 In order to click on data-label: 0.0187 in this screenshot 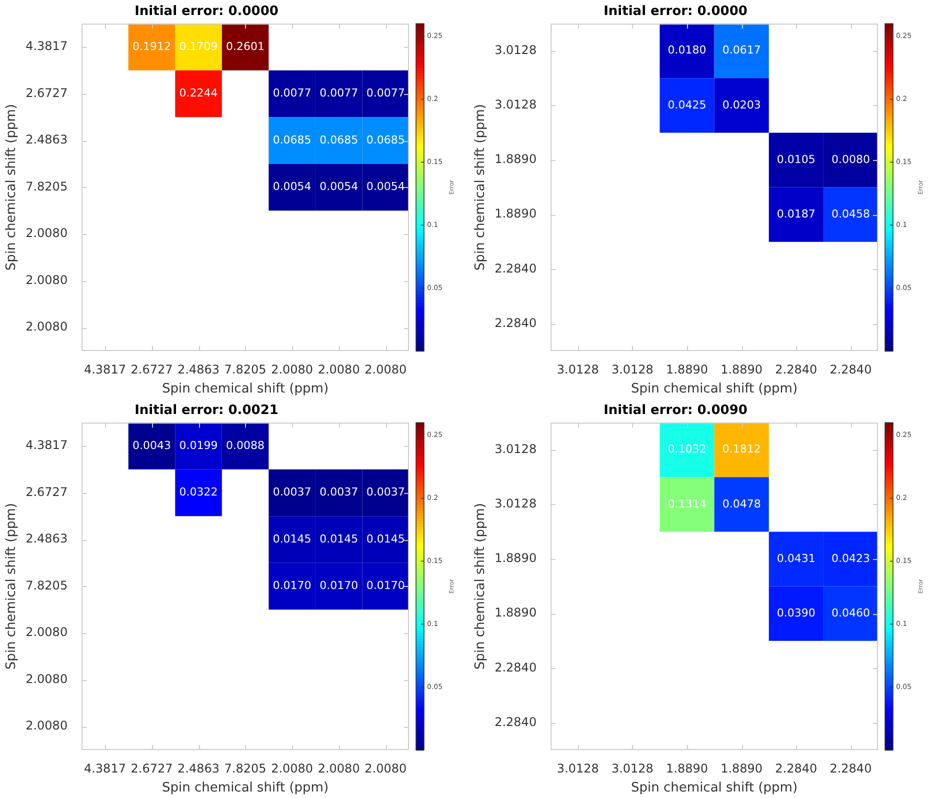, I will do `click(796, 213)`.